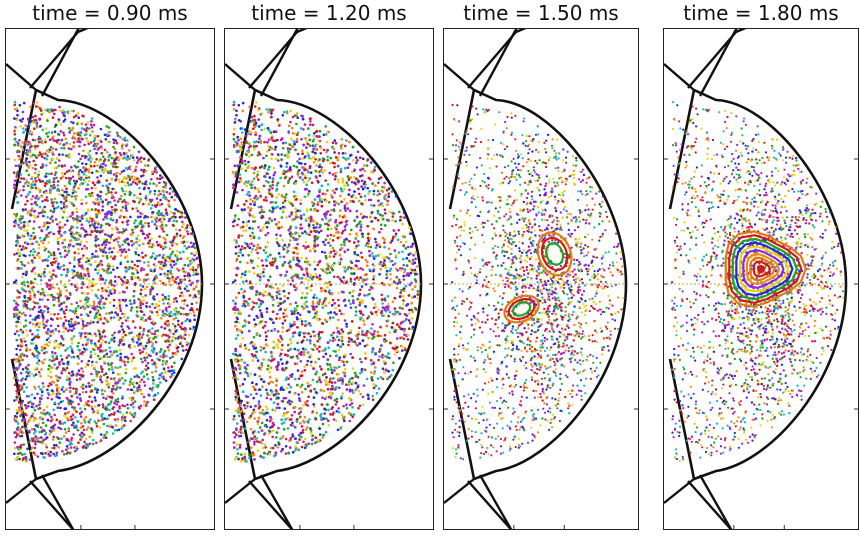 This screenshot has height=538, width=860. What do you see at coordinates (761, 13) in the screenshot?
I see `panel-title: time = 1.80 ms` at bounding box center [761, 13].